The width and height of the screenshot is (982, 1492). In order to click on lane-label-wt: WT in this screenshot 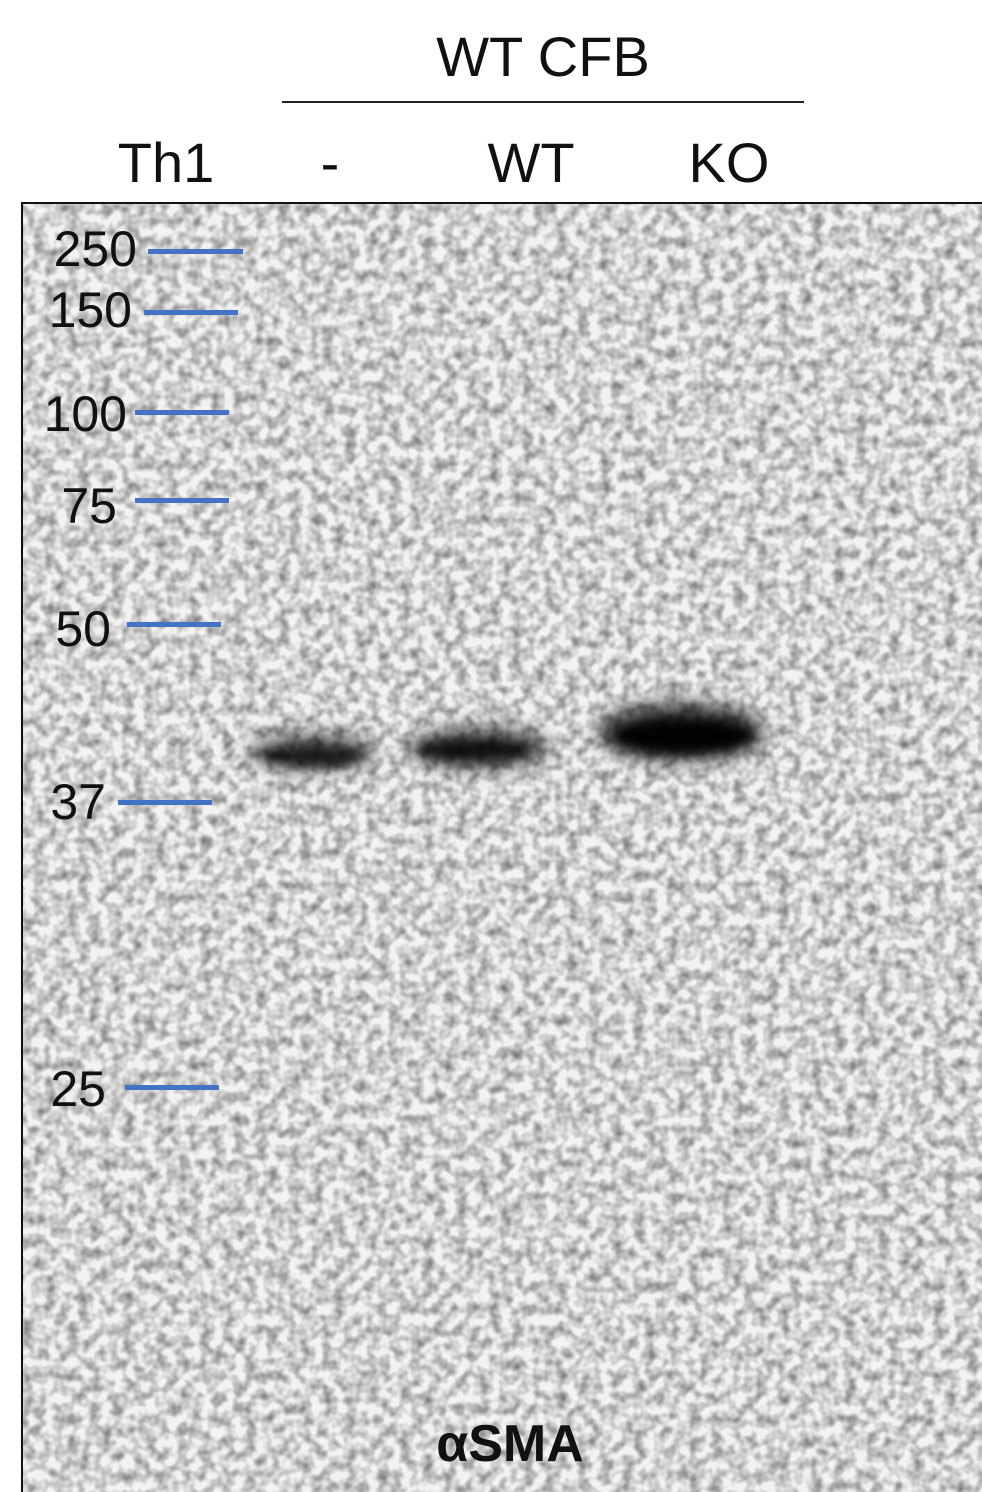, I will do `click(531, 162)`.